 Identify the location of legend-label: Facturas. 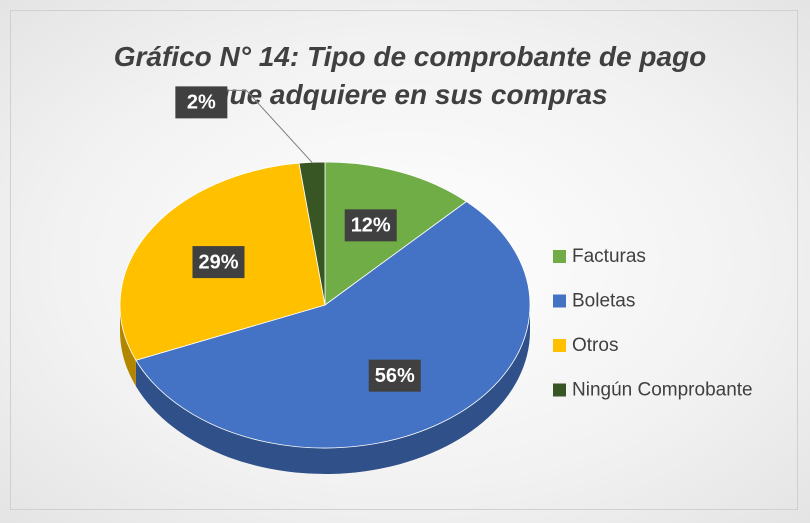
(609, 256).